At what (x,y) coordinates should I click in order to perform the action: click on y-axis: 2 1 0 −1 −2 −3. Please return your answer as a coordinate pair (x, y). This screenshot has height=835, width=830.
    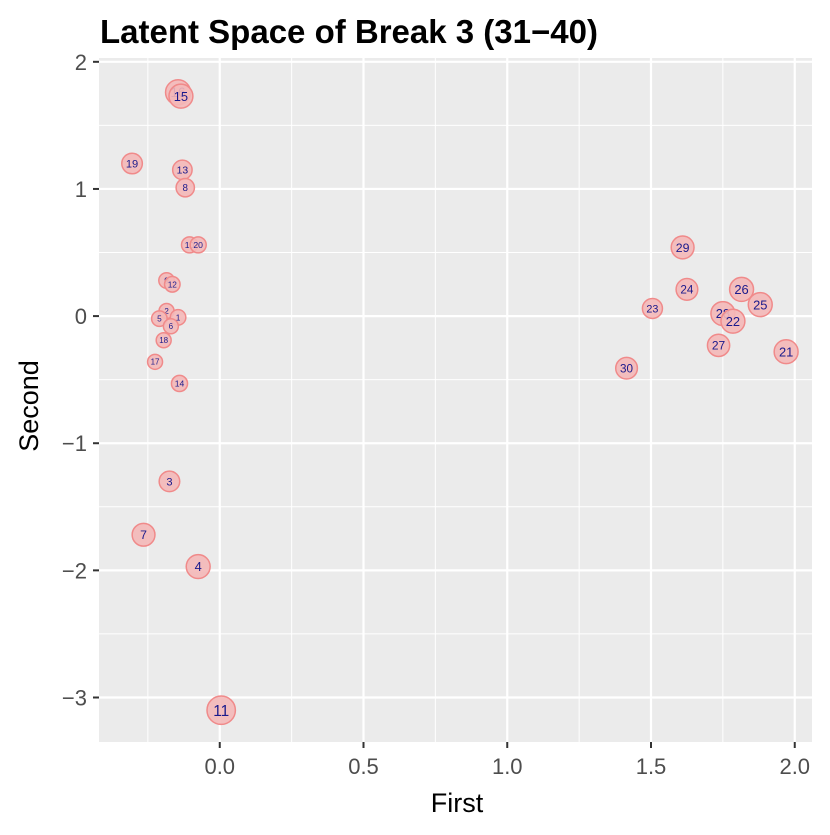
    Looking at the image, I should click on (80, 380).